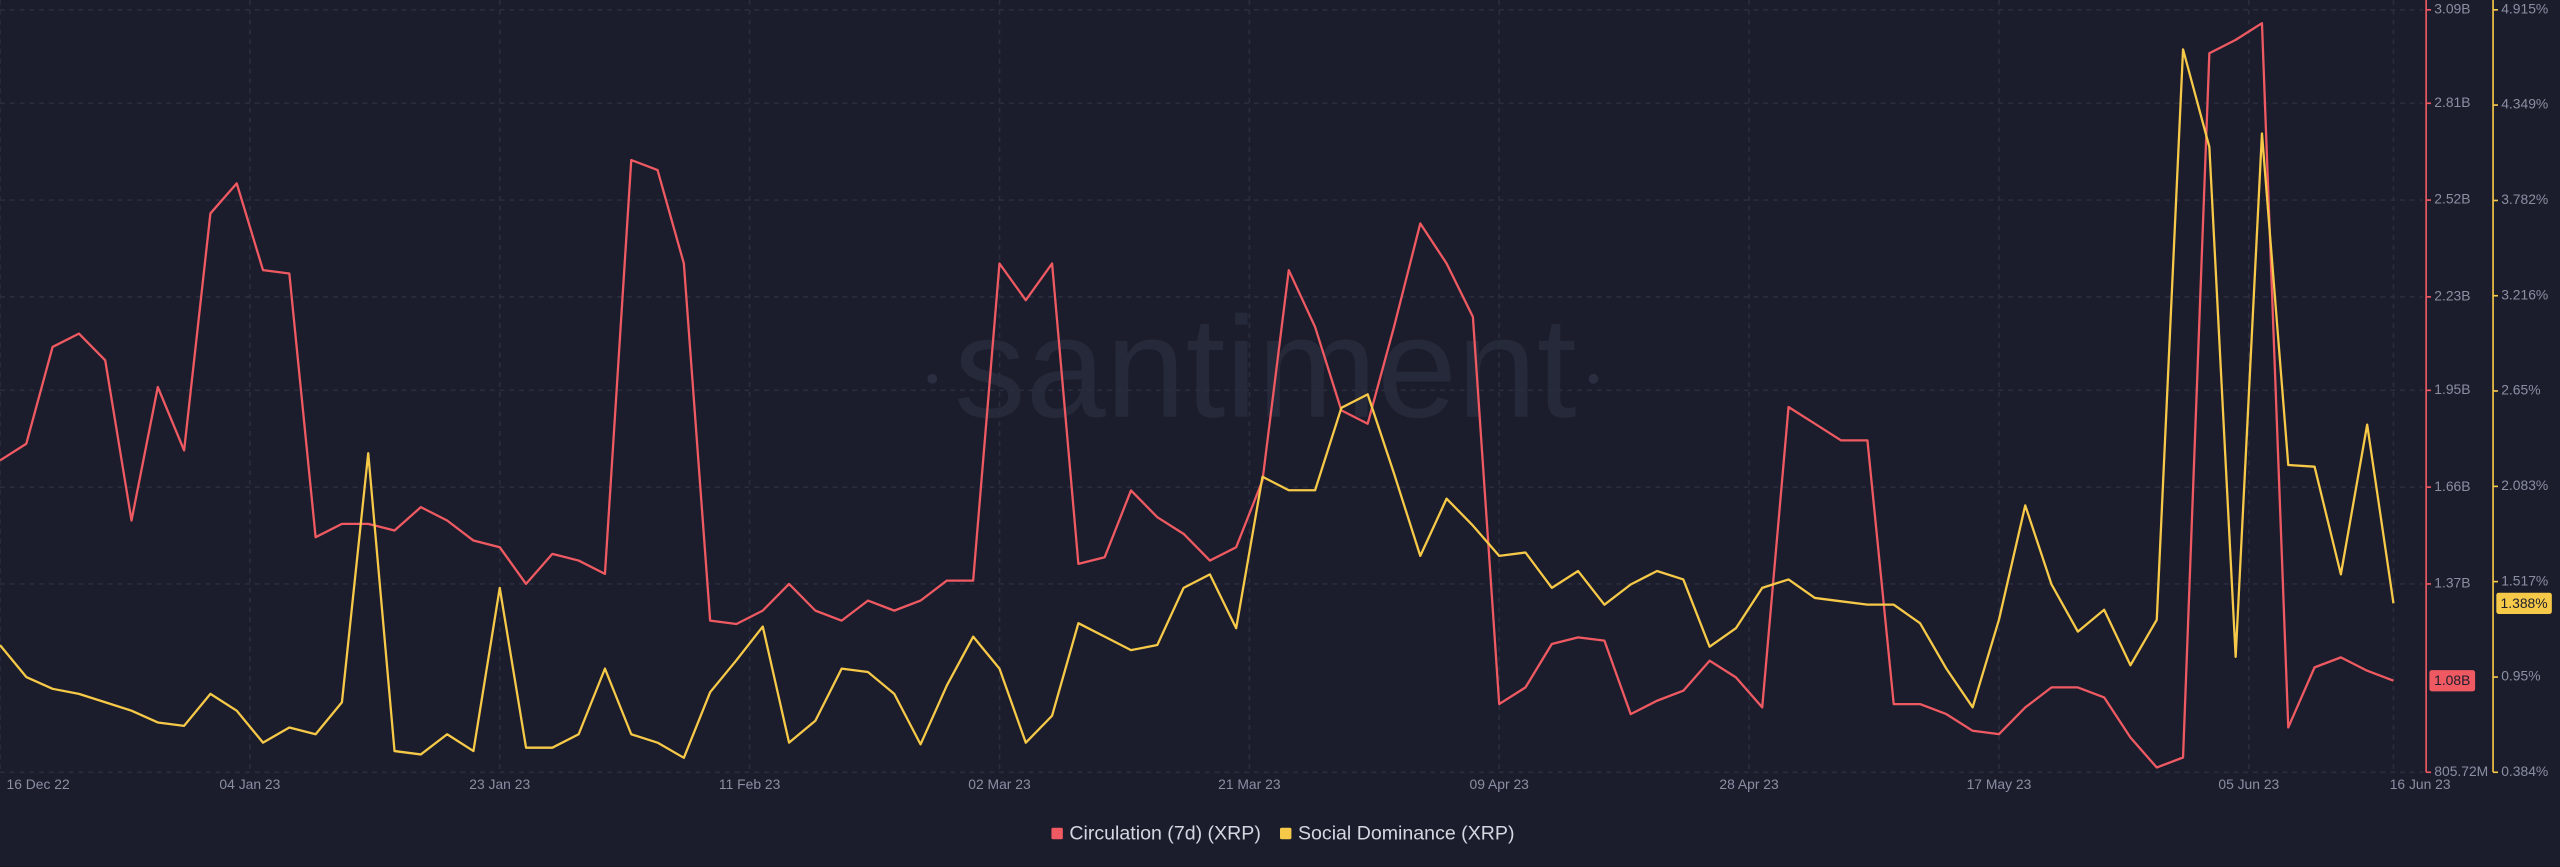 Image resolution: width=2560 pixels, height=867 pixels. What do you see at coordinates (2452, 199) in the screenshot?
I see `y-tick-label: 2.52B` at bounding box center [2452, 199].